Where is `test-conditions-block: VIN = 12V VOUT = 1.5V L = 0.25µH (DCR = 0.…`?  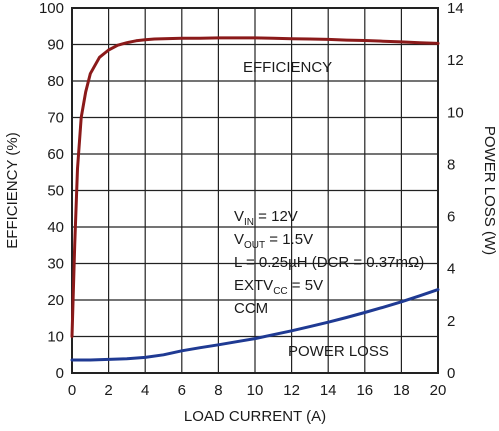 test-conditions-block: VIN = 12V VOUT = 1.5V L = 0.25µH (DCR = 0.… is located at coordinates (329, 262).